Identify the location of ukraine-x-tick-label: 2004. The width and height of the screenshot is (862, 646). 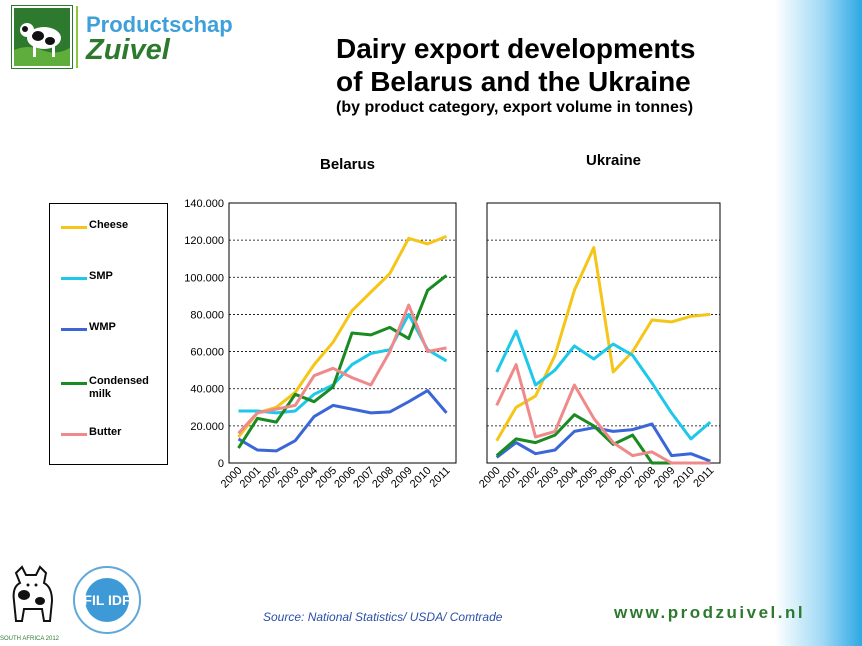
(568, 478).